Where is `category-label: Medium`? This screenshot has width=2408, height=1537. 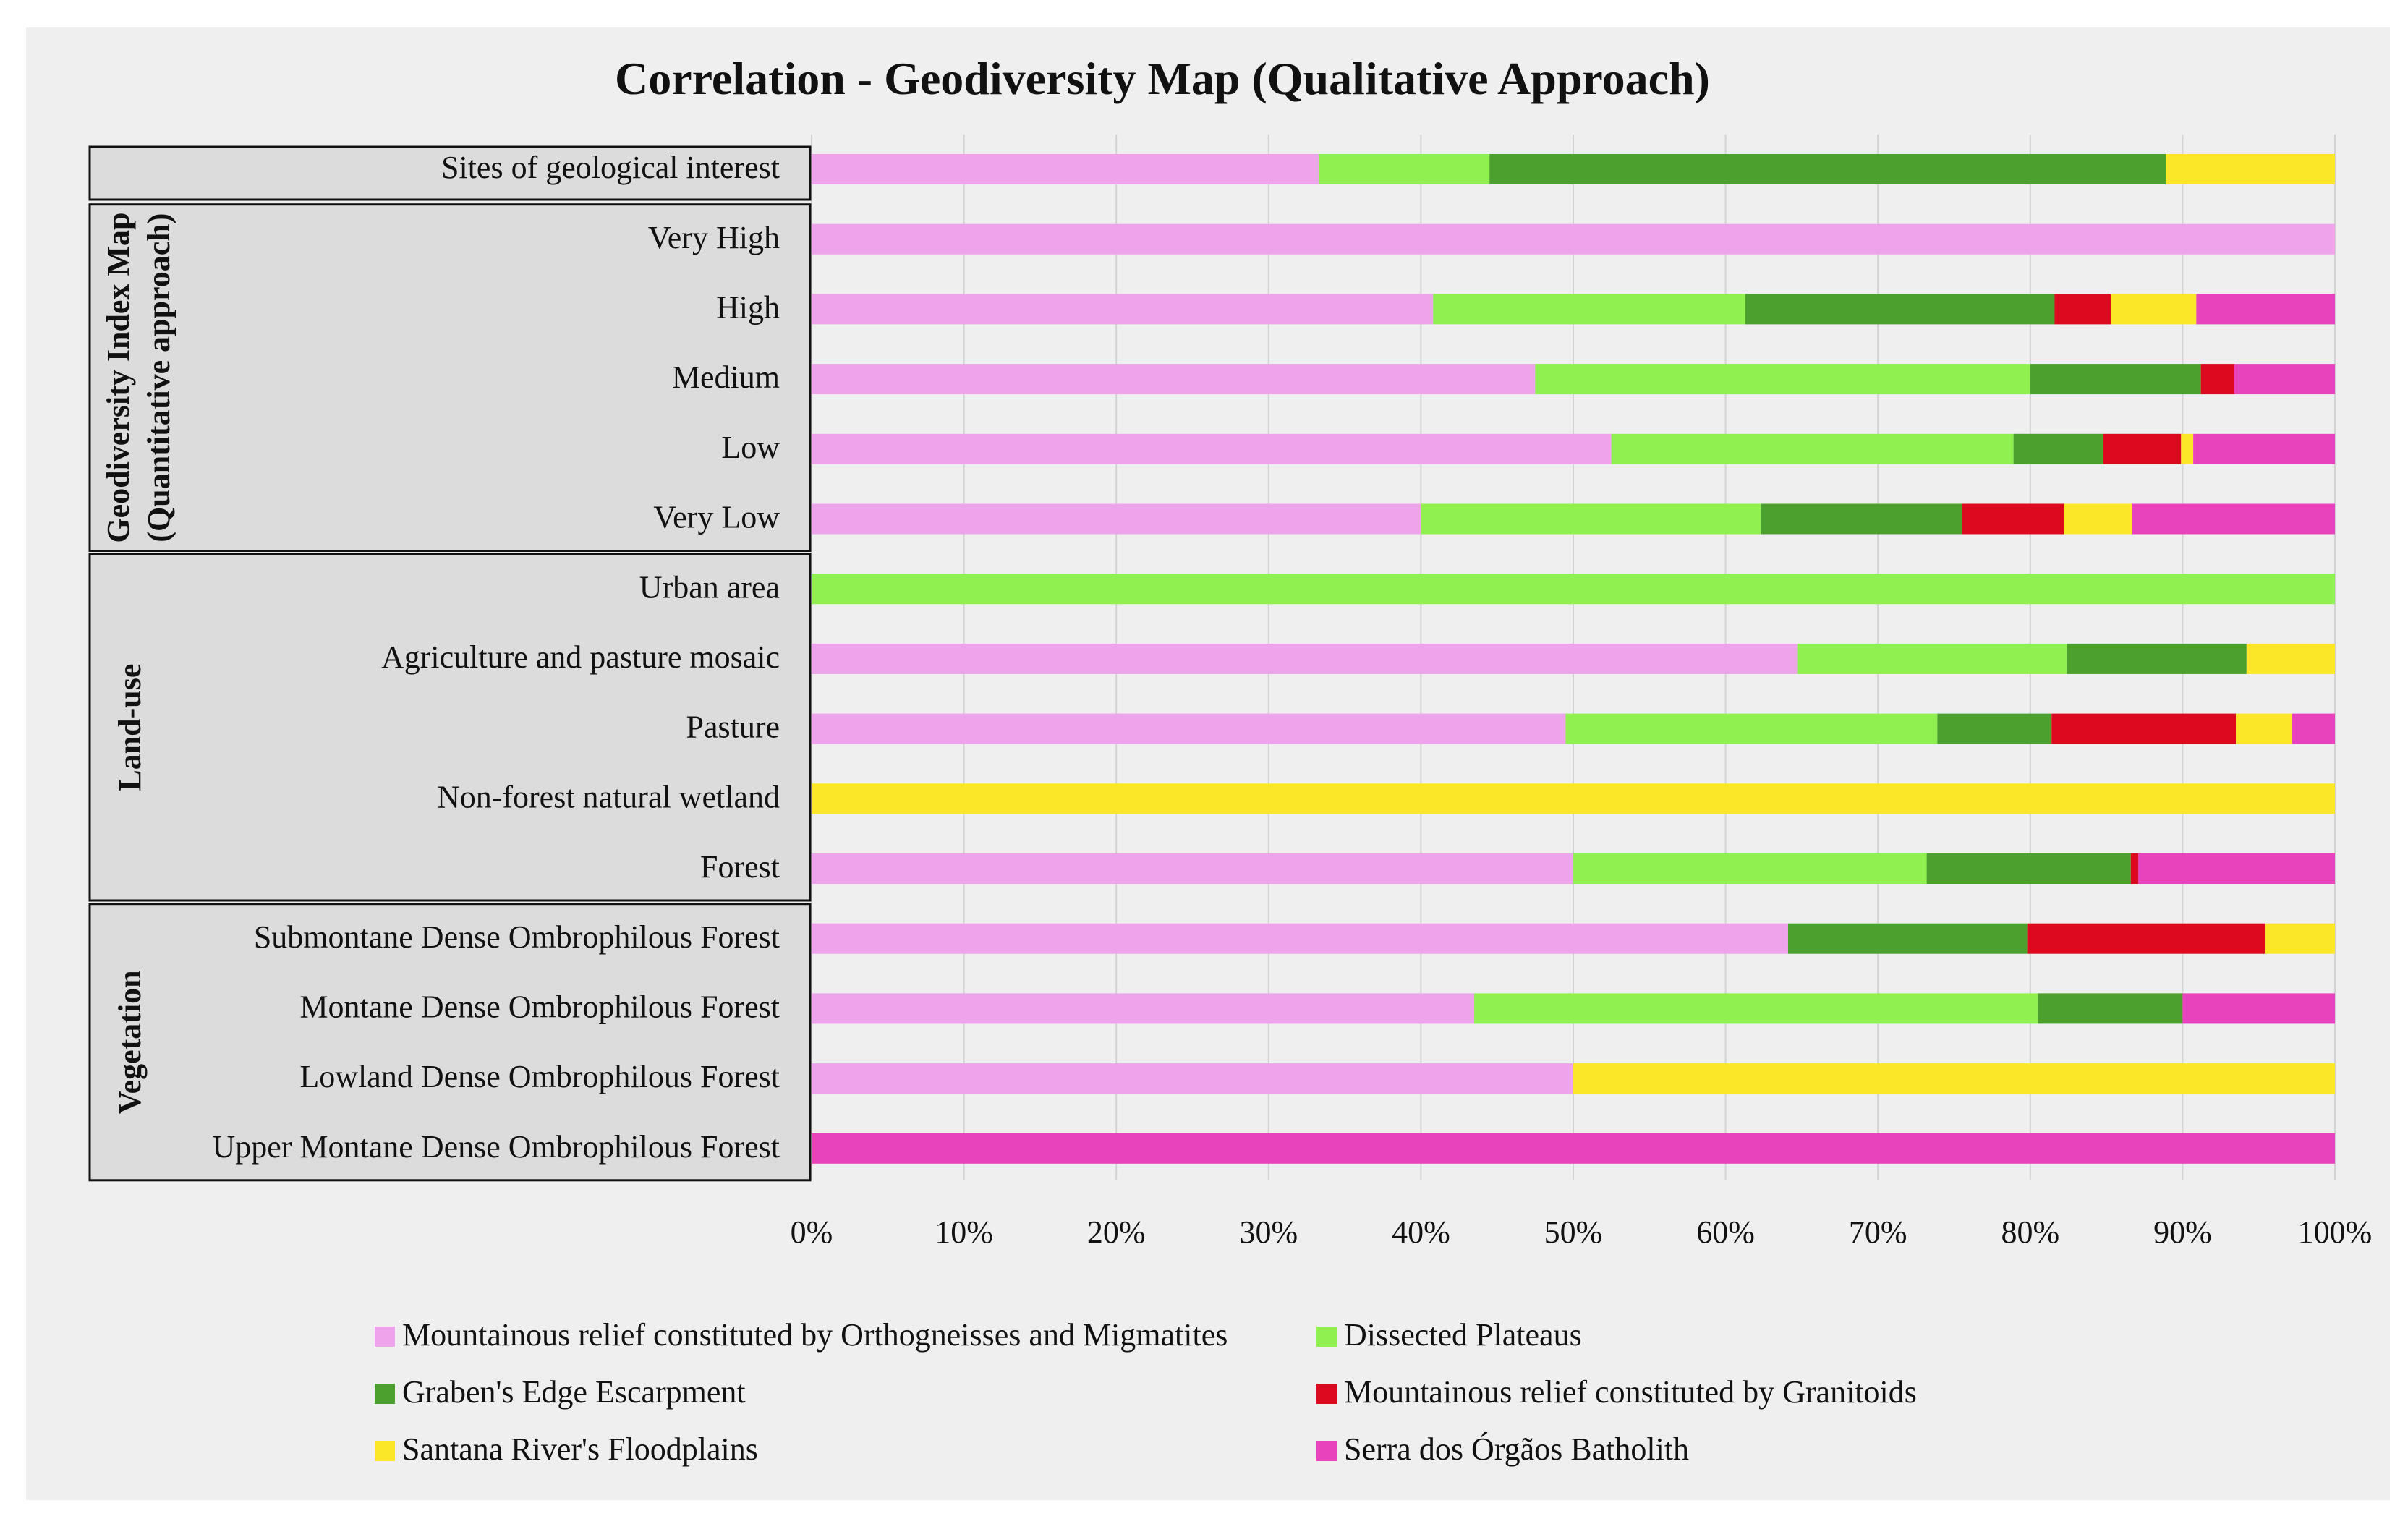
category-label: Medium is located at coordinates (726, 377).